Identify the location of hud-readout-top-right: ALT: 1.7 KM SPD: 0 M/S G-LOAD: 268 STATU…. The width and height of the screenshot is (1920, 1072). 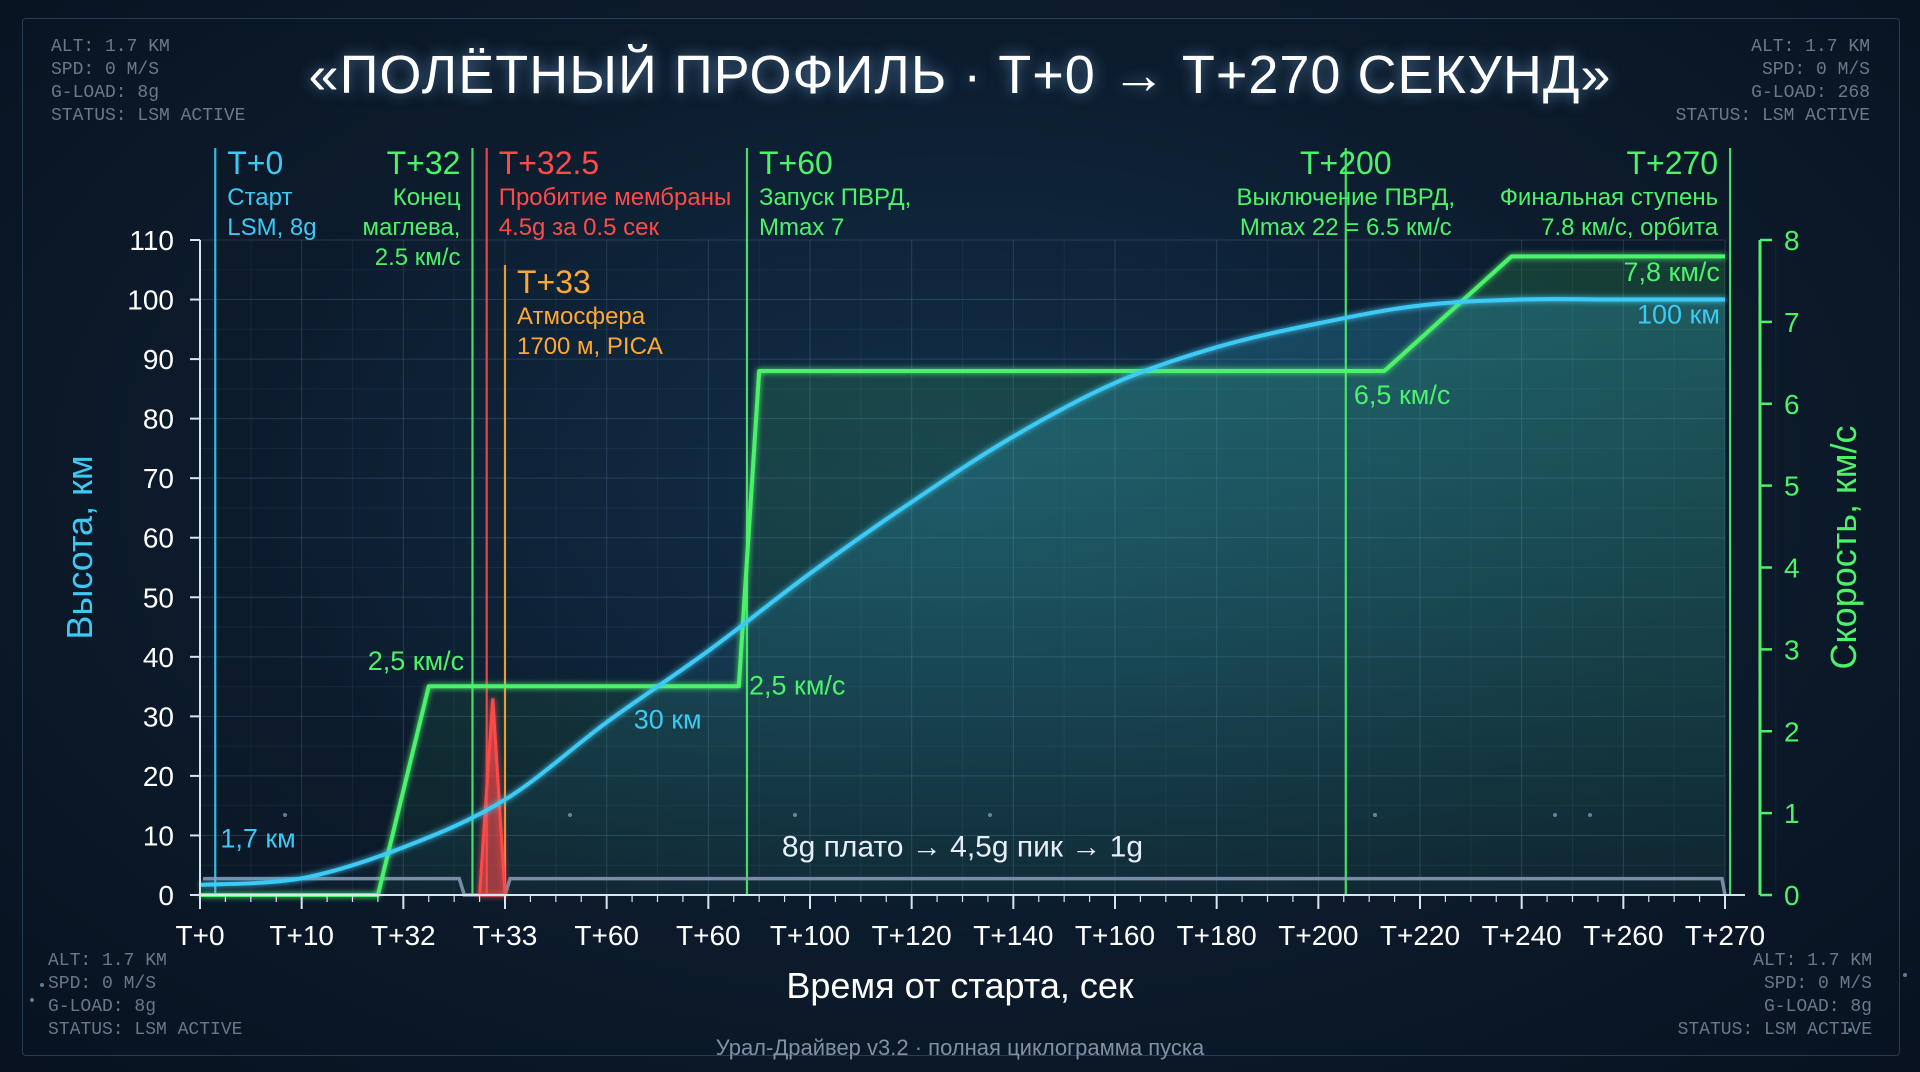
(1773, 82).